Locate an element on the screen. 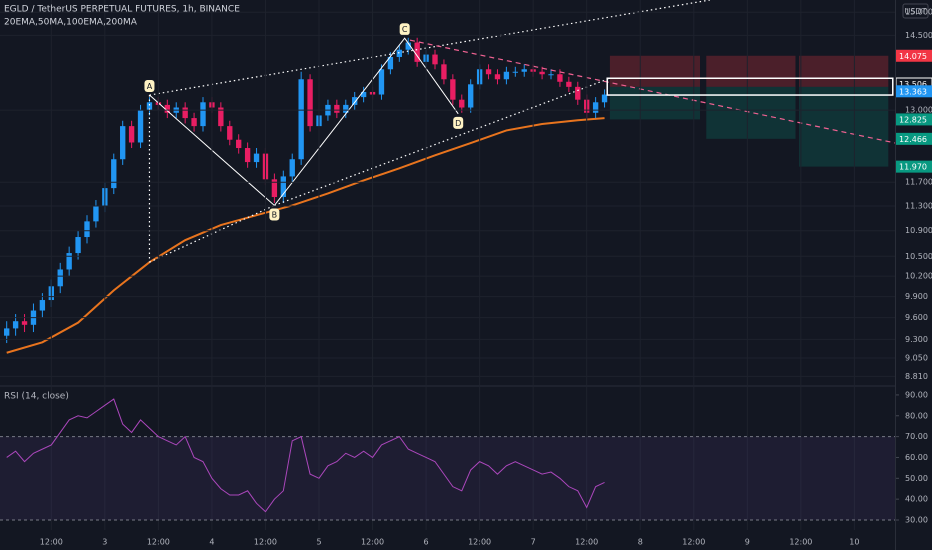 This screenshot has width=932, height=550. pattern-label: A is located at coordinates (150, 86).